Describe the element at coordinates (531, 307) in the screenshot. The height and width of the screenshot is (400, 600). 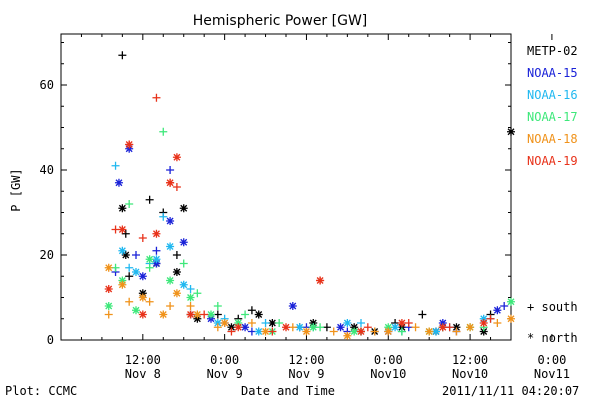
I see `south-marker-symbol: +` at that location.